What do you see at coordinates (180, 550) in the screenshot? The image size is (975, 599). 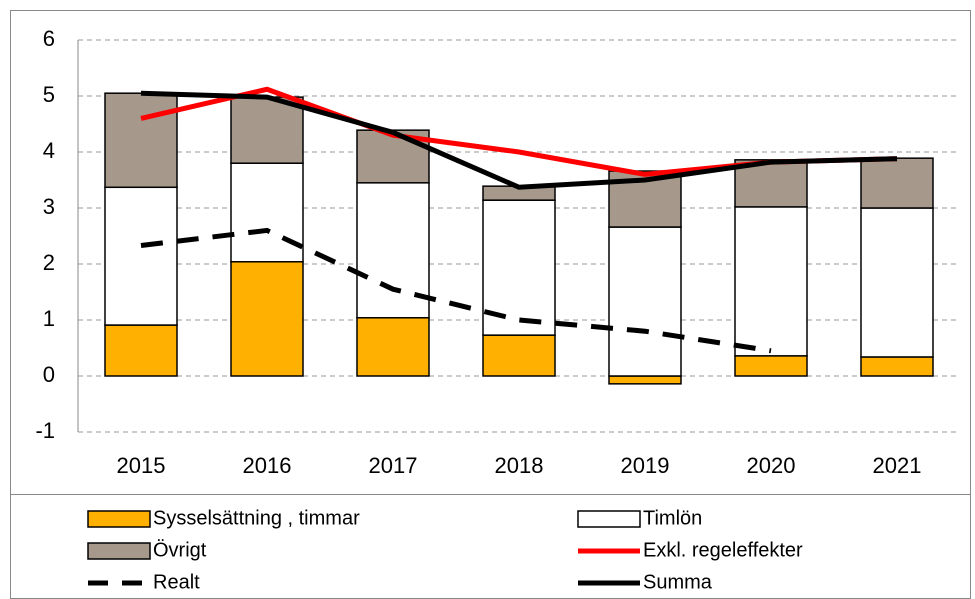 I see `legend-label: Övrigt` at bounding box center [180, 550].